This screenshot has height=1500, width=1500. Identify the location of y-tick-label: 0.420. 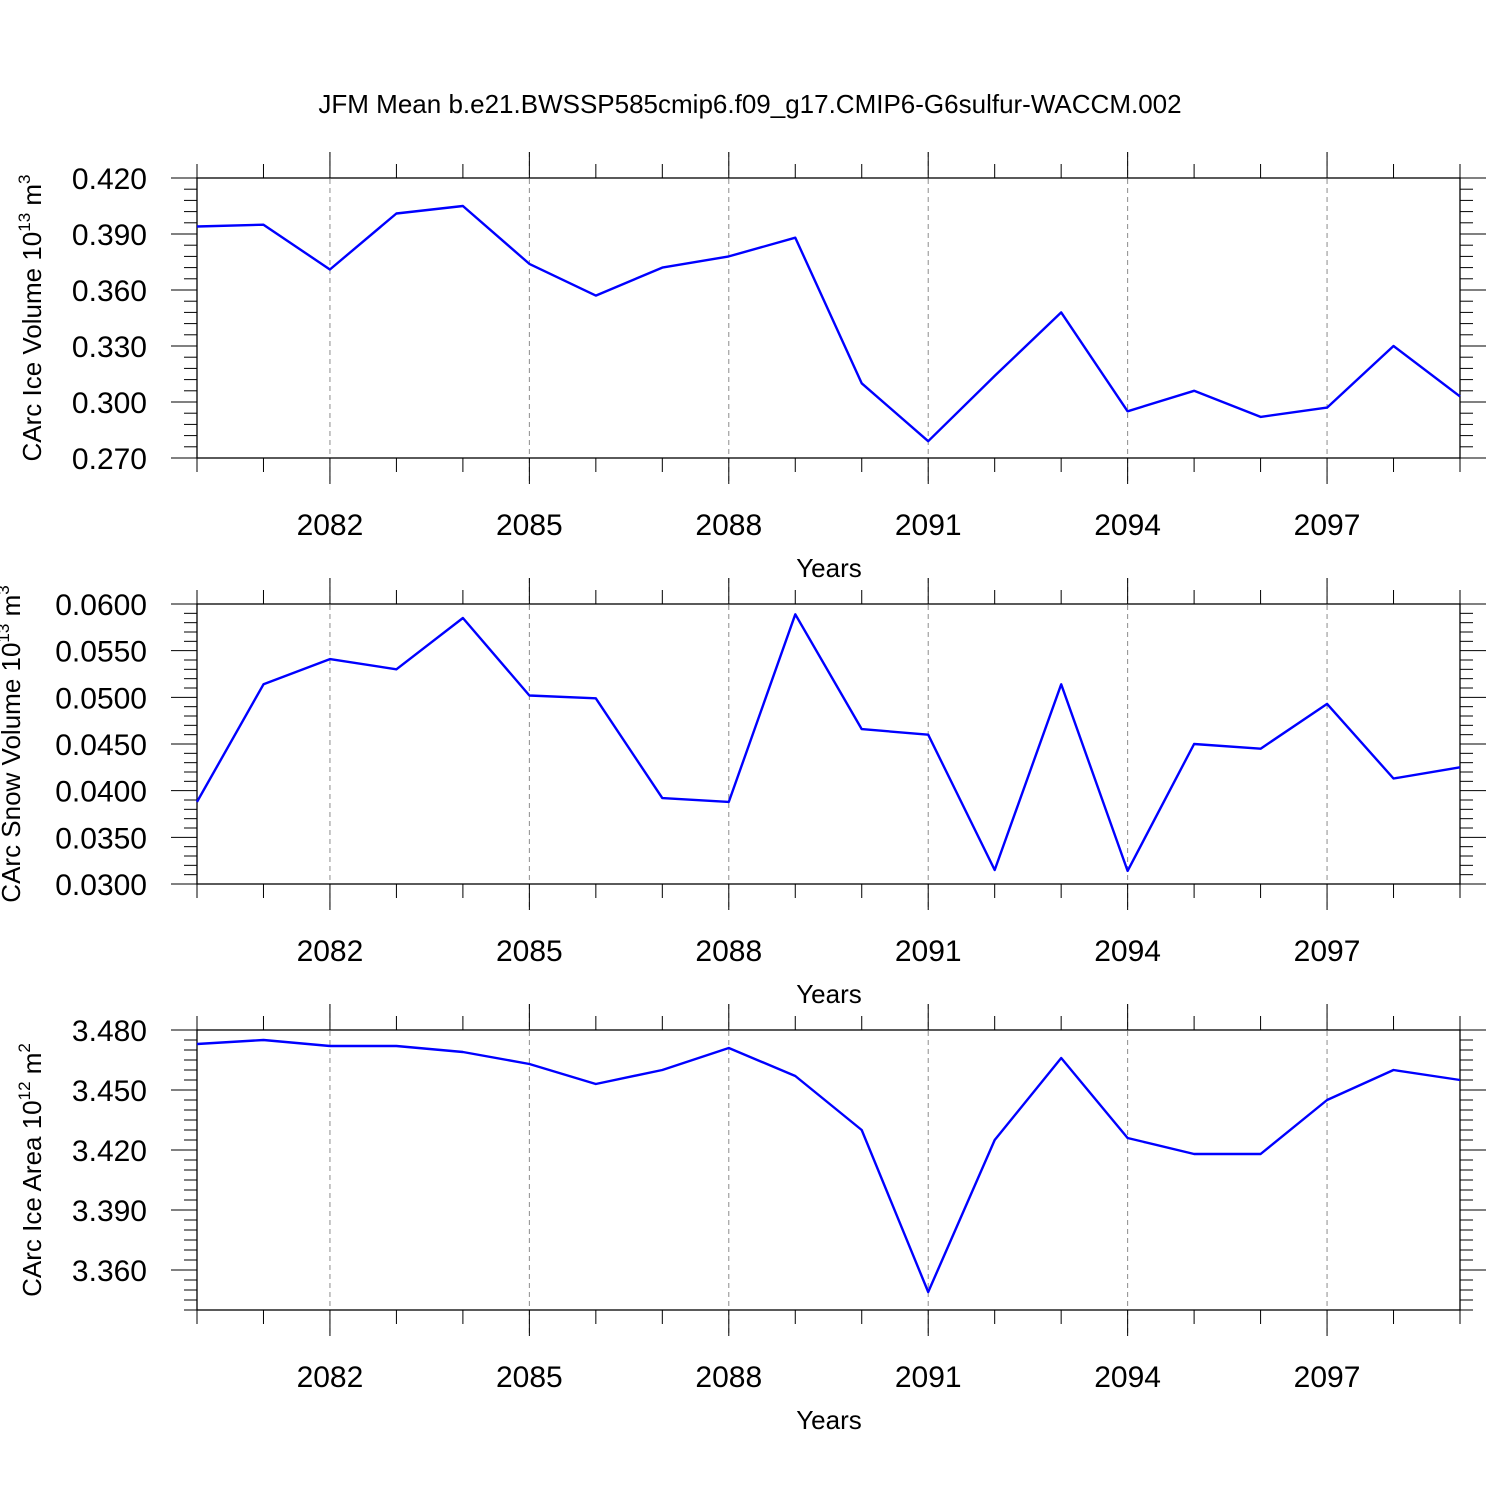
(109, 179).